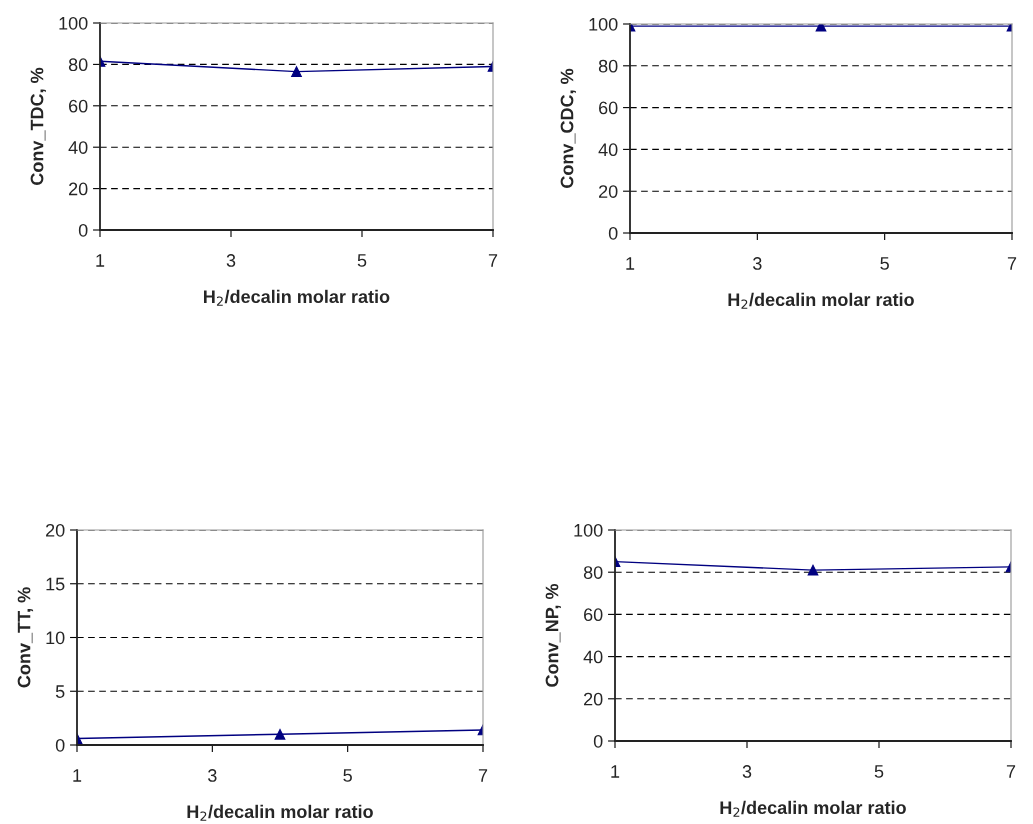  I want to click on y-tick-label: 5, so click(60, 691).